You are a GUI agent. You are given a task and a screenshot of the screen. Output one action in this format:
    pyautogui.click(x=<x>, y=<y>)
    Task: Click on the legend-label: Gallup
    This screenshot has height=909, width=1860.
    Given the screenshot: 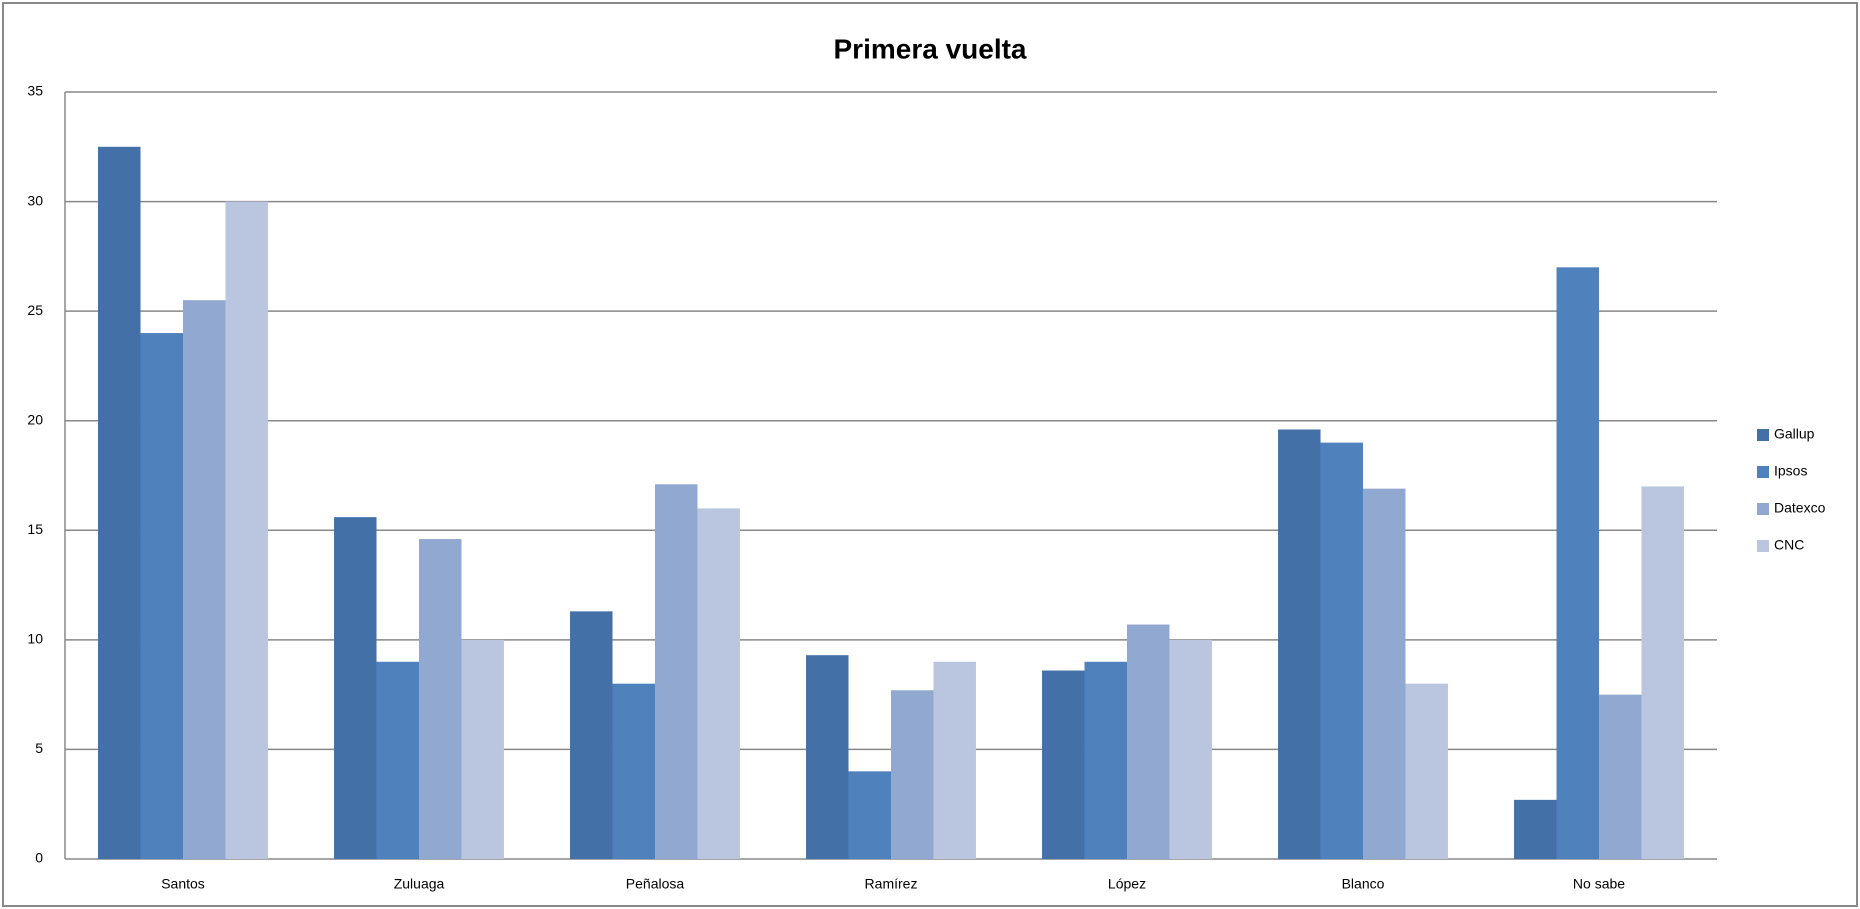 What is the action you would take?
    pyautogui.click(x=1794, y=434)
    